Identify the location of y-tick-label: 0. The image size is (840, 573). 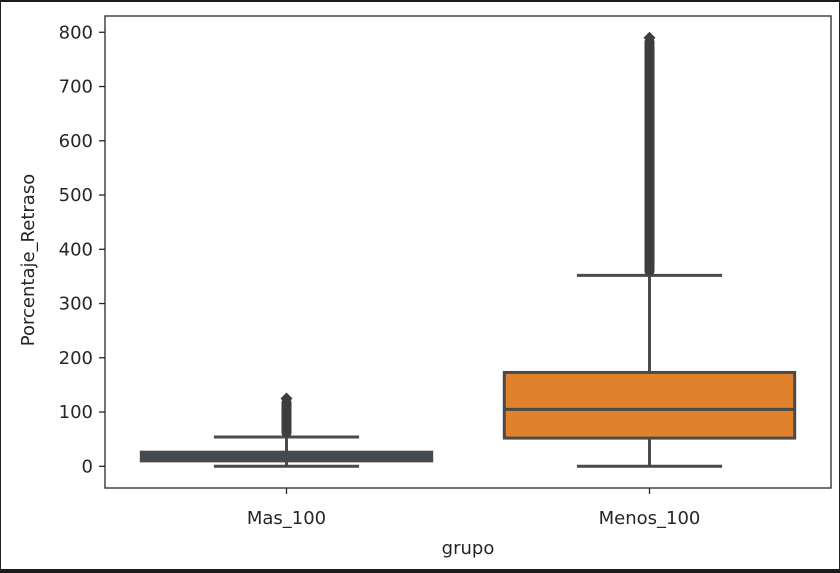
(87, 466).